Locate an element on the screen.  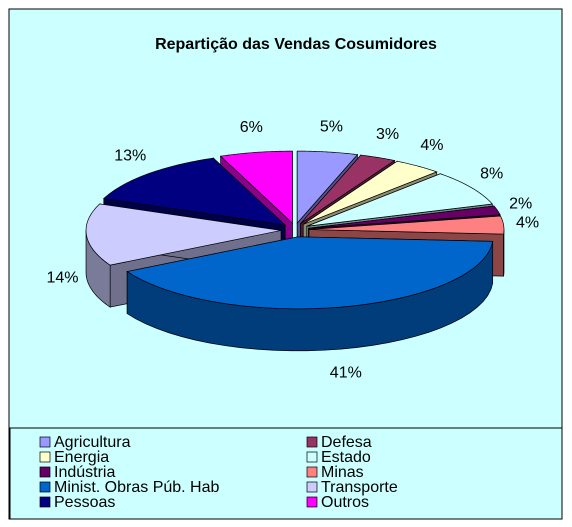
legend-label: Outros is located at coordinates (345, 502).